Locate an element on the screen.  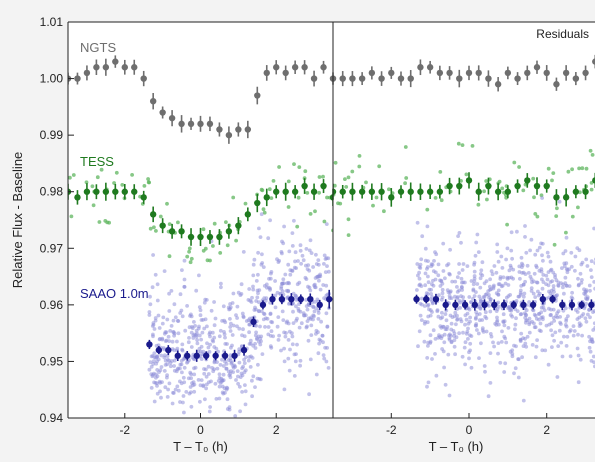
y-tick-label: 0.97 is located at coordinates (52, 248).